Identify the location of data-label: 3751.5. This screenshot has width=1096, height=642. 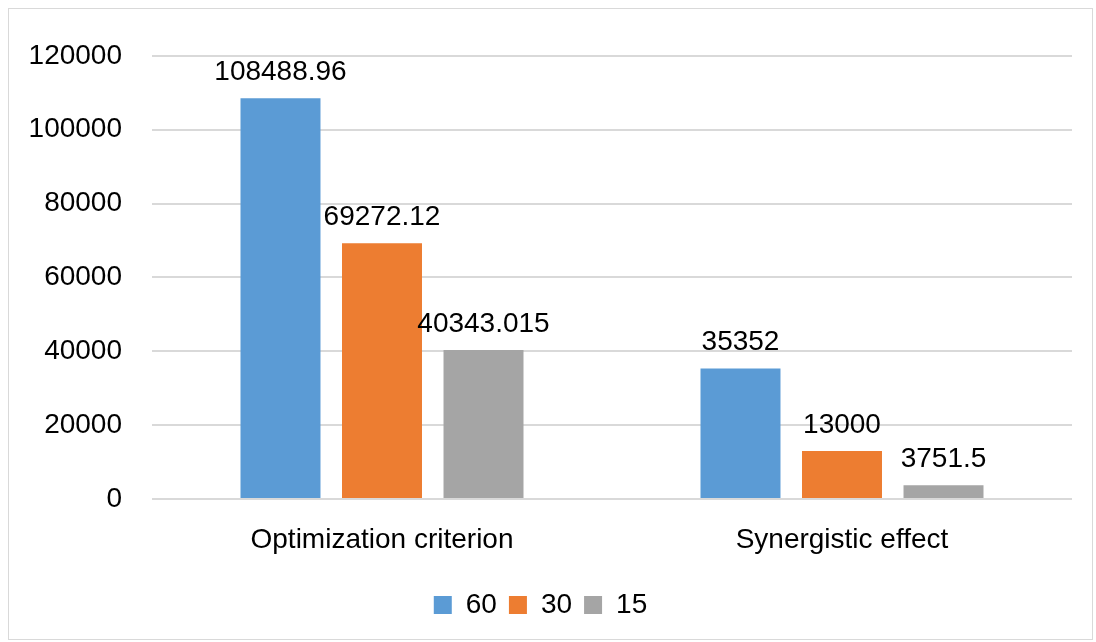
(943, 458).